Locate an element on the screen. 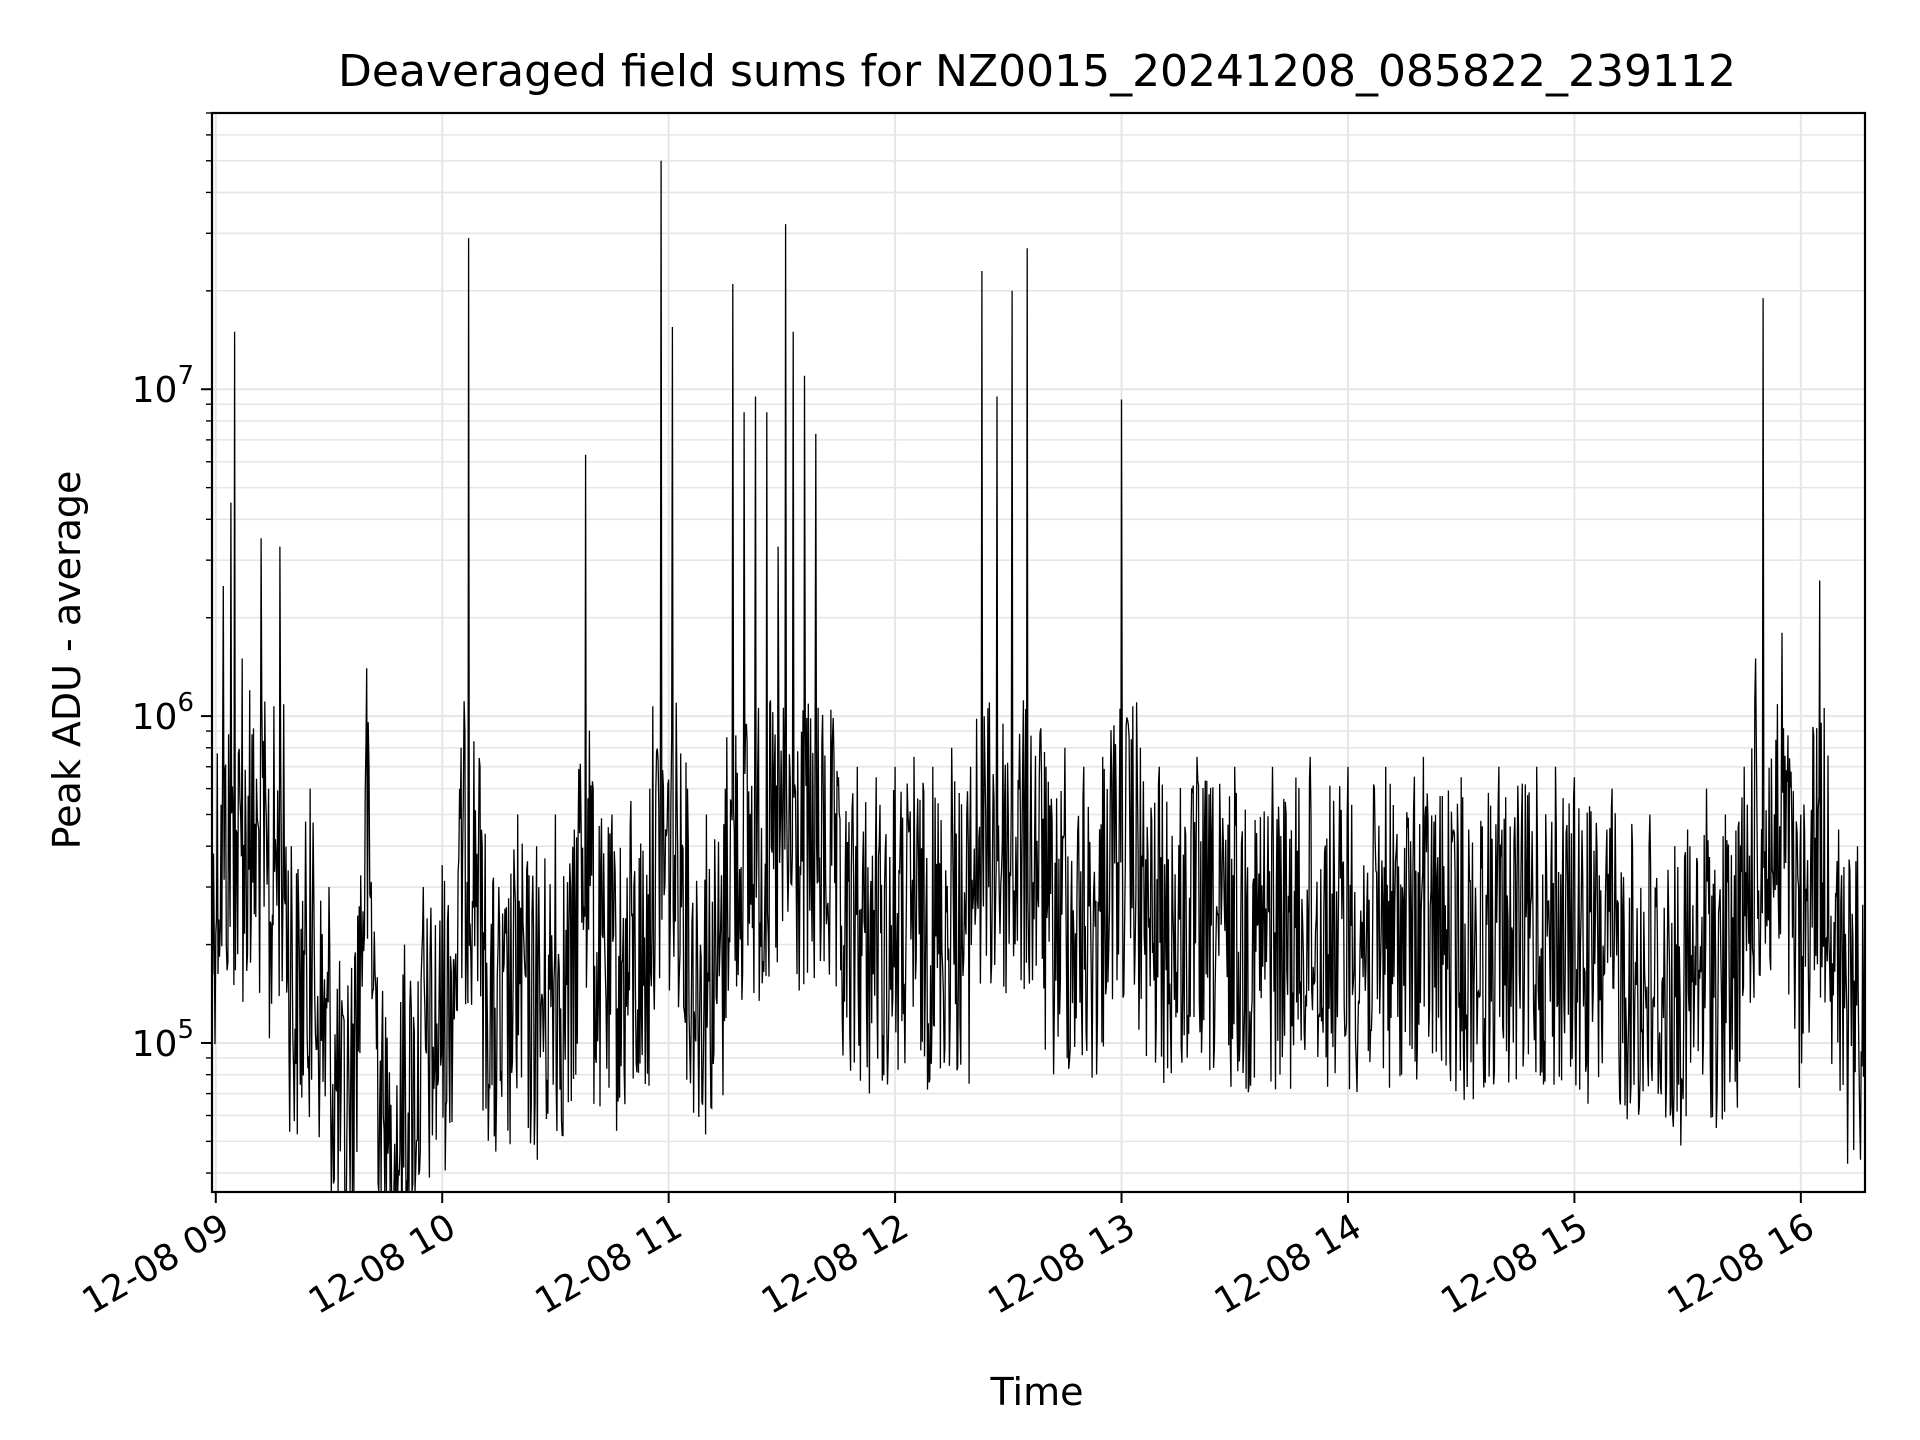 This screenshot has height=1440, width=1920. y-axis-label: Peak ADU - average is located at coordinates (67, 660).